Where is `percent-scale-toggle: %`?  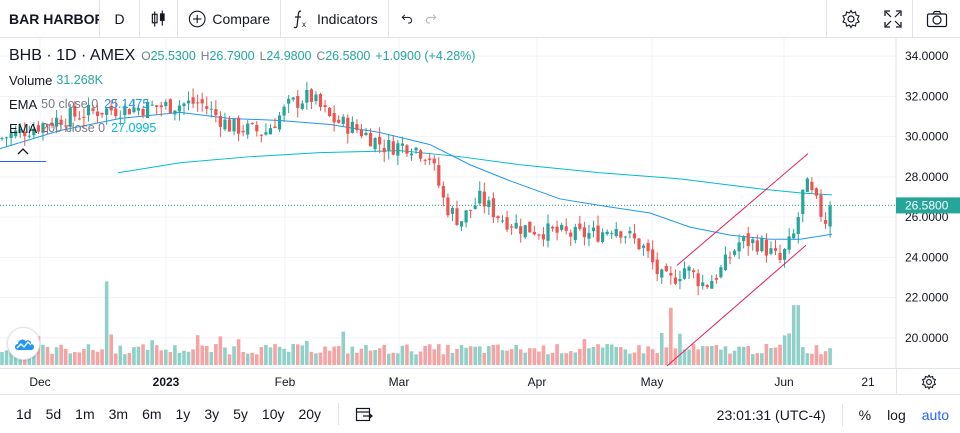 percent-scale-toggle: % is located at coordinates (865, 414).